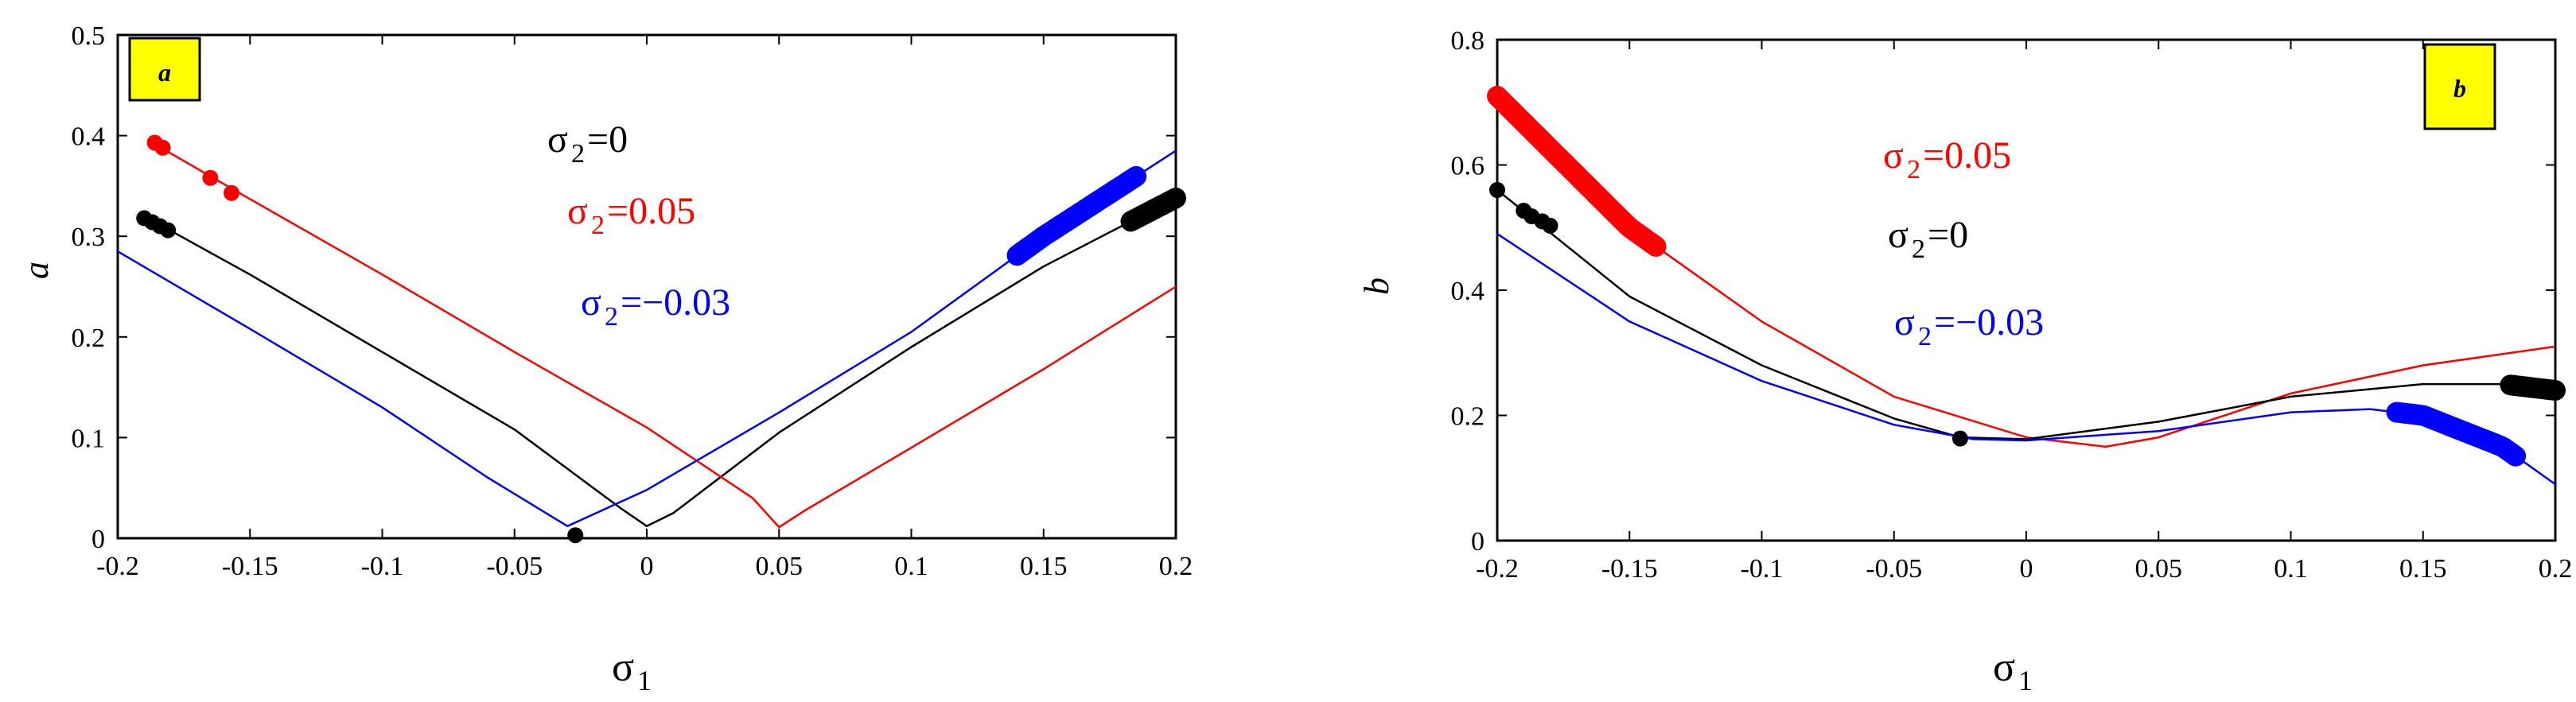 This screenshot has width=2576, height=702. I want to click on panel-a-ytick-label: 0.4, so click(89, 137).